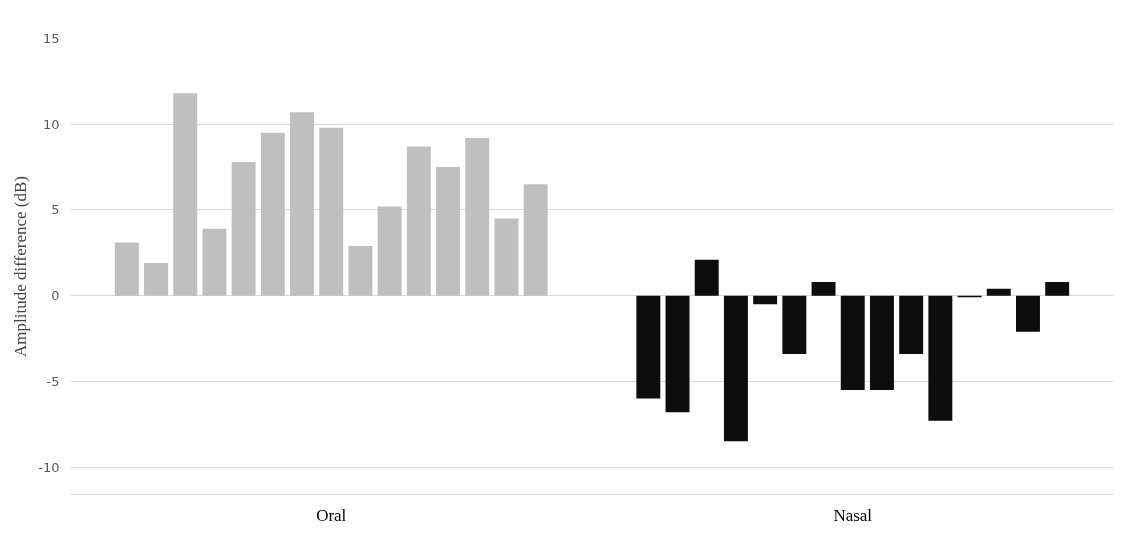  What do you see at coordinates (51, 124) in the screenshot?
I see `y-tick-label: 10` at bounding box center [51, 124].